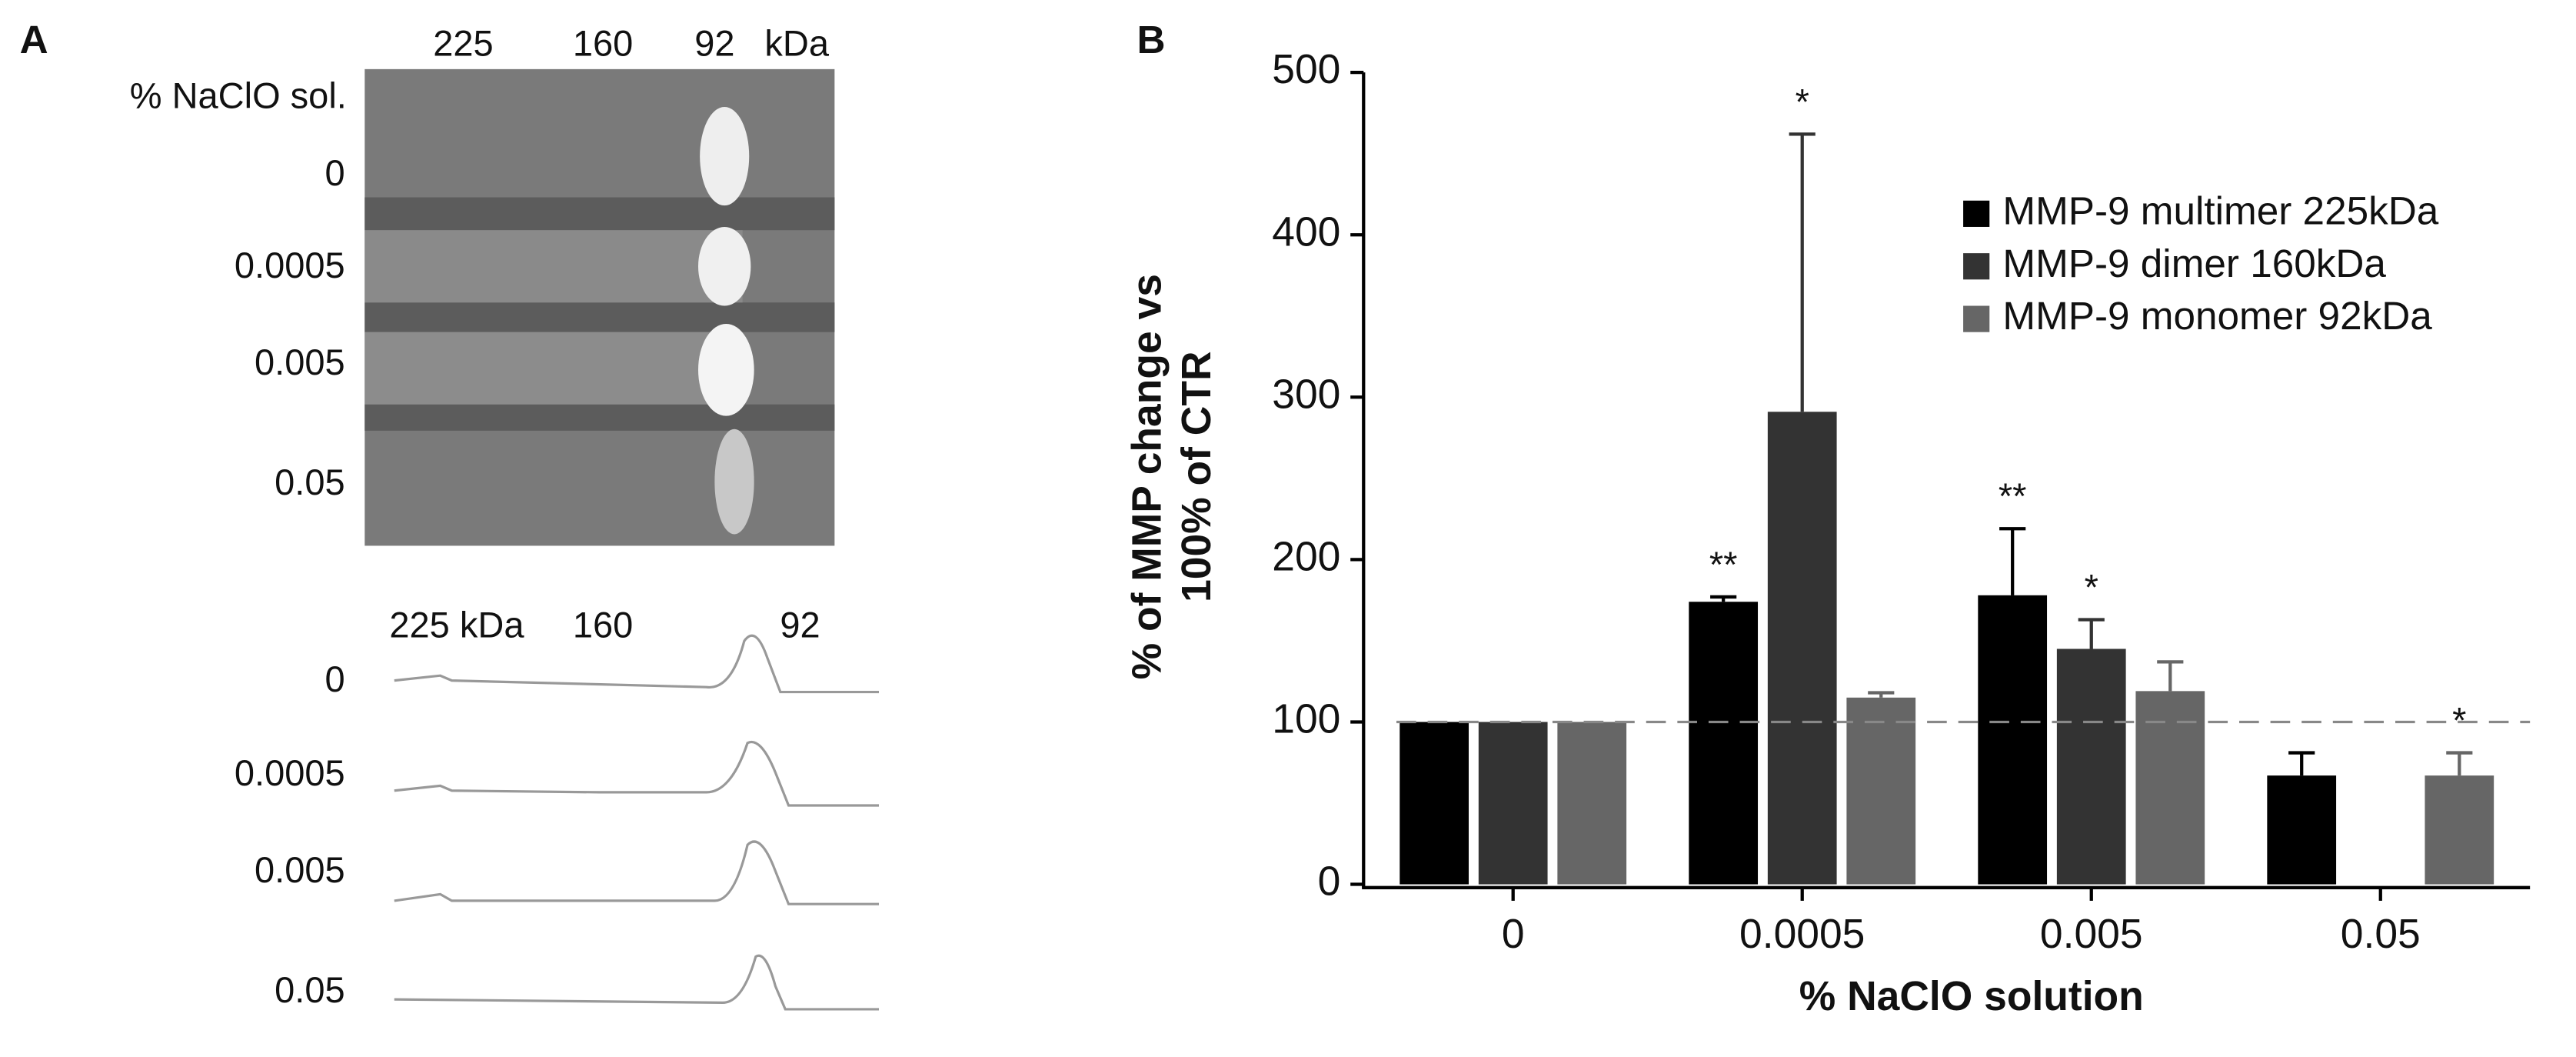 This screenshot has width=2576, height=1057. What do you see at coordinates (1306, 556) in the screenshot?
I see `y-tick-label: 200` at bounding box center [1306, 556].